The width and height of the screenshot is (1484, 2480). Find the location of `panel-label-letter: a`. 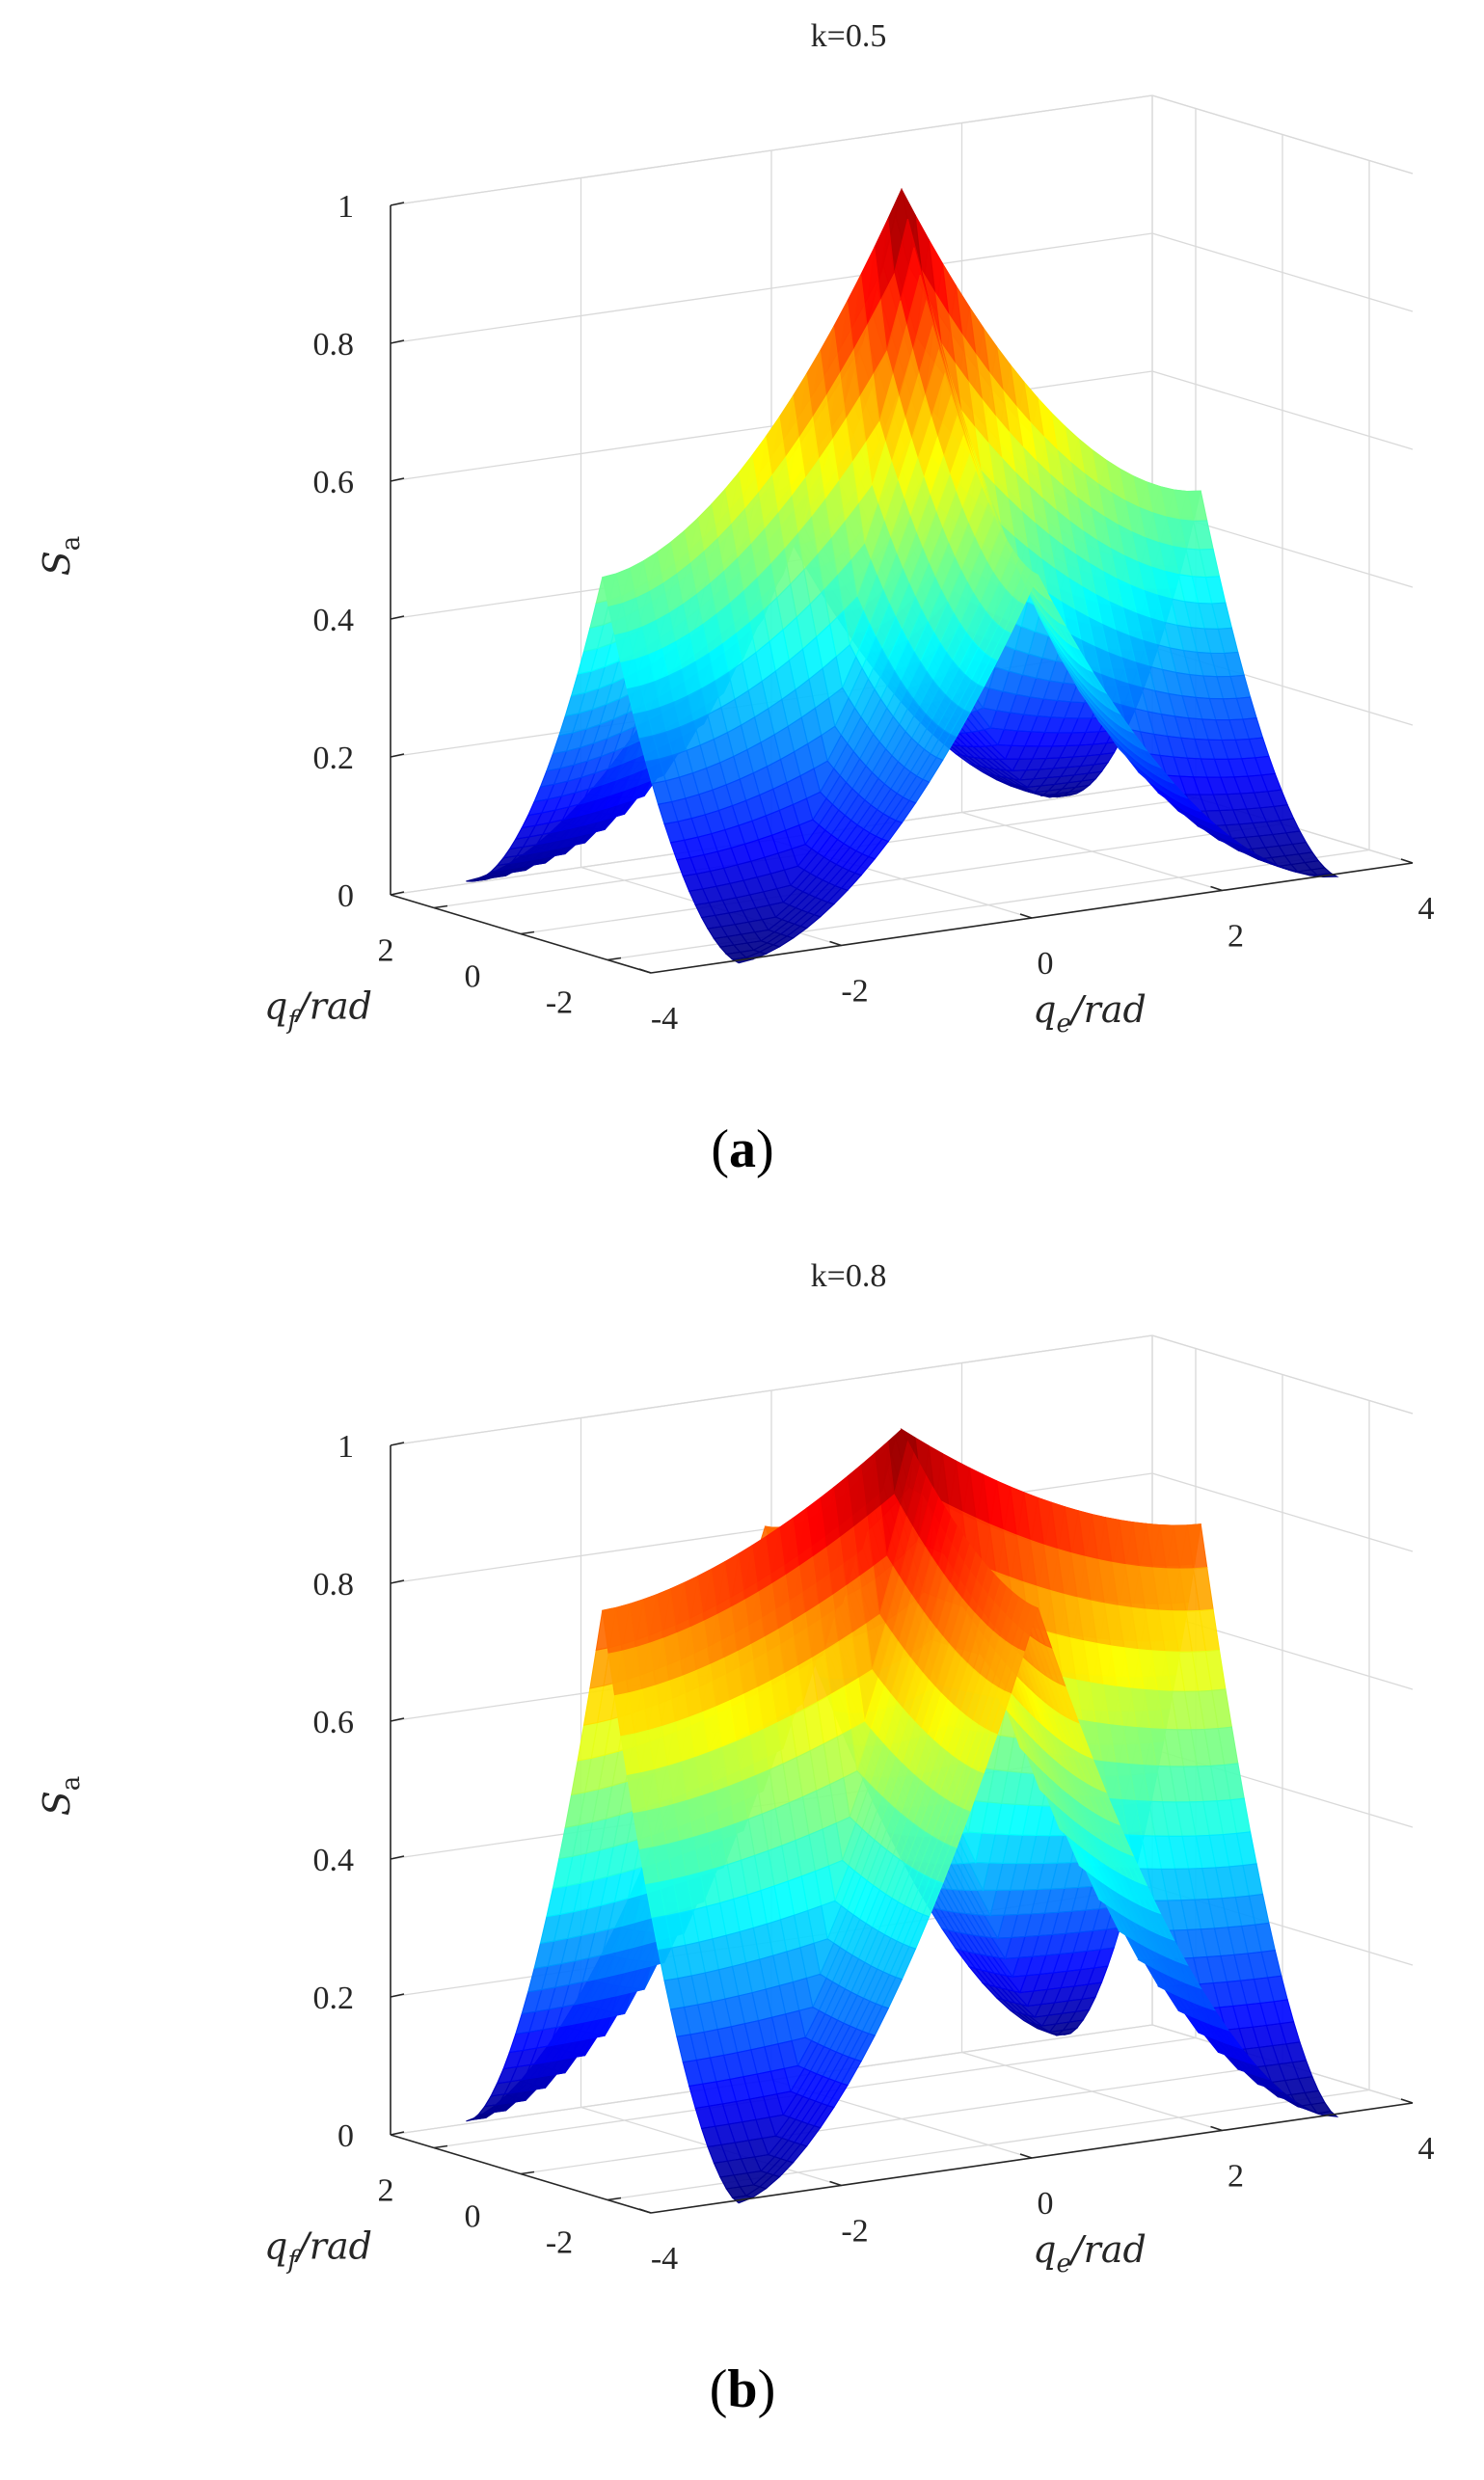

panel-label-letter: a is located at coordinates (742, 1149).